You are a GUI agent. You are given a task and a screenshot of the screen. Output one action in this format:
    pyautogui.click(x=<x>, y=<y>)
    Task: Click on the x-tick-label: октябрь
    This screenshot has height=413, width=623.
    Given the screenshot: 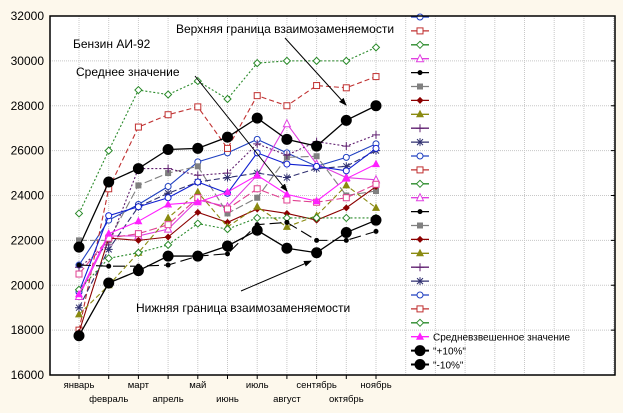 What is the action you would take?
    pyautogui.click(x=346, y=399)
    